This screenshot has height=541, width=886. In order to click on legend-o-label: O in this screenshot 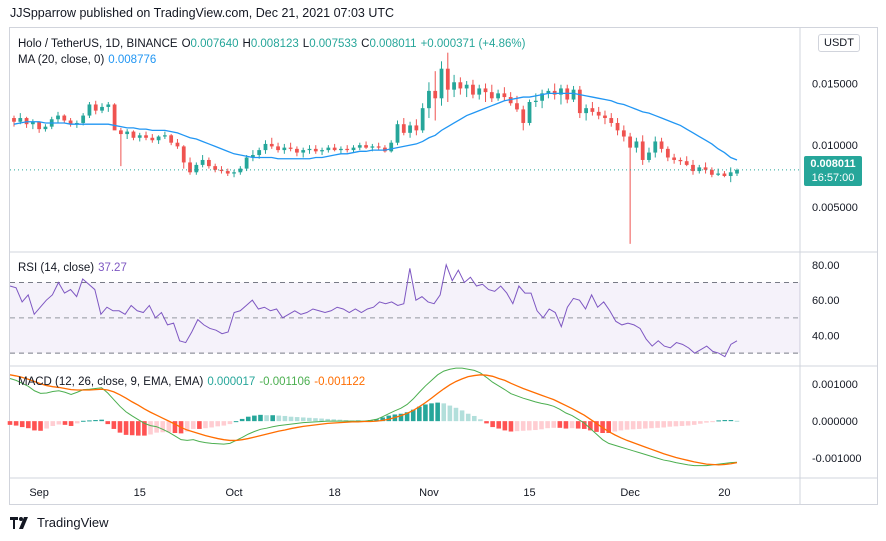, I will do `click(186, 44)`.